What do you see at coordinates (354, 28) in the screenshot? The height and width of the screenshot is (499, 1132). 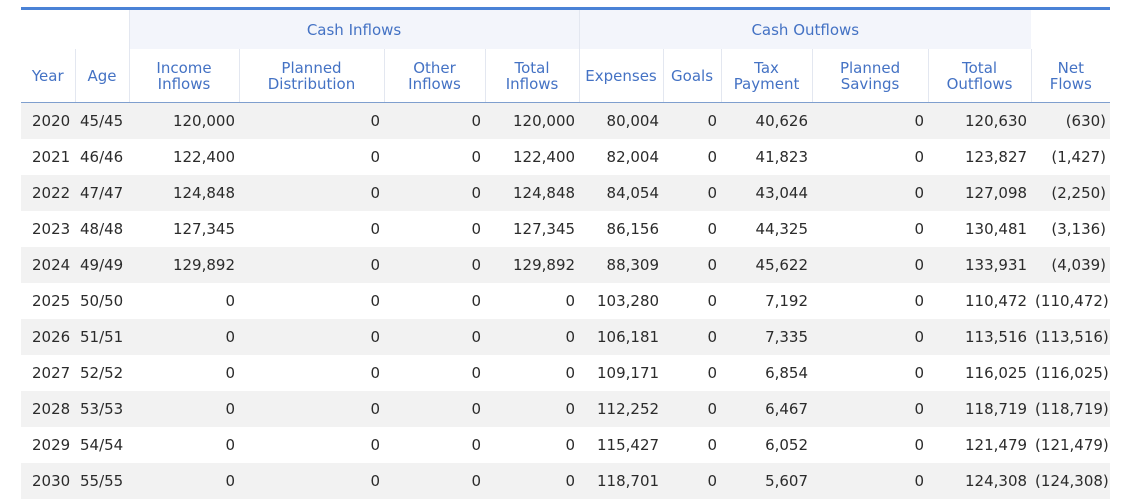 I see `group-header-cash-inflows: Cash Inflows` at bounding box center [354, 28].